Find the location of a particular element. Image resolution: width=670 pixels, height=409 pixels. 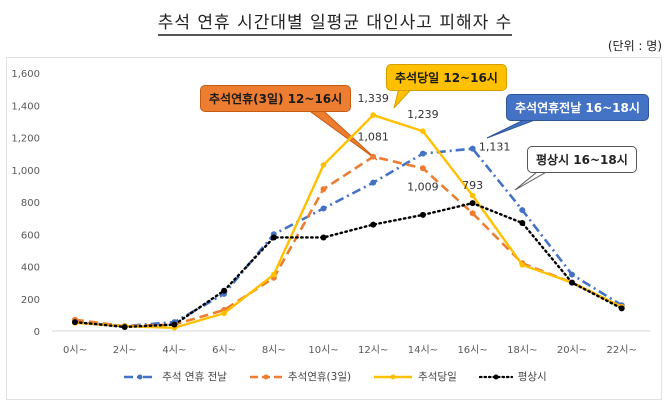

data-label: 1,339 is located at coordinates (373, 98).